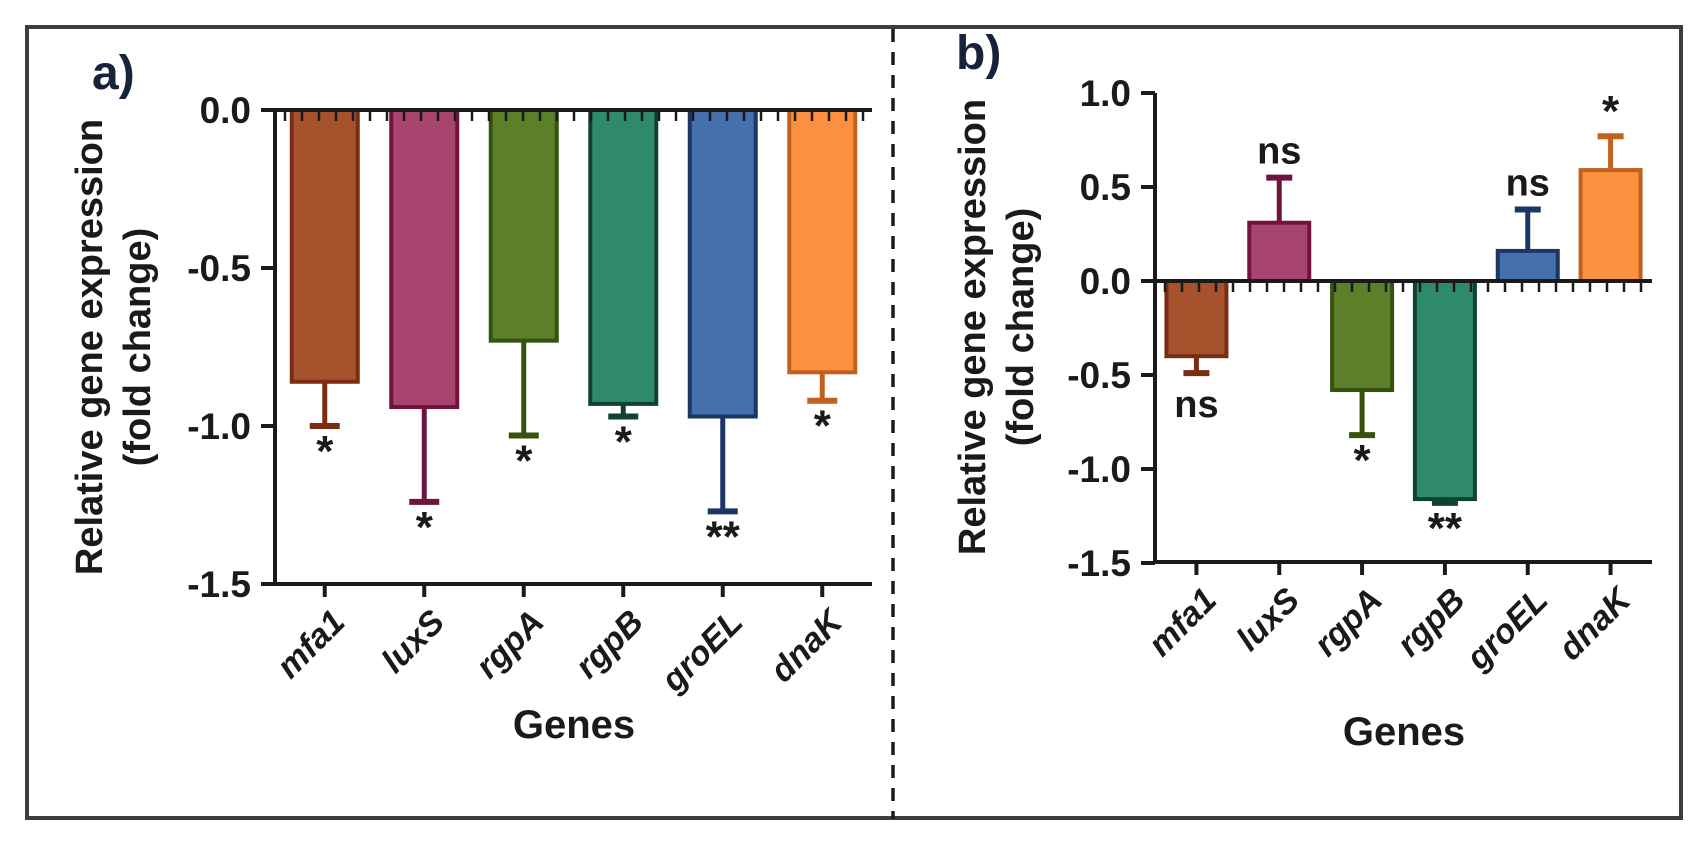 The height and width of the screenshot is (842, 1704). What do you see at coordinates (1105, 187) in the screenshot?
I see `y-tick-label: 0.5` at bounding box center [1105, 187].